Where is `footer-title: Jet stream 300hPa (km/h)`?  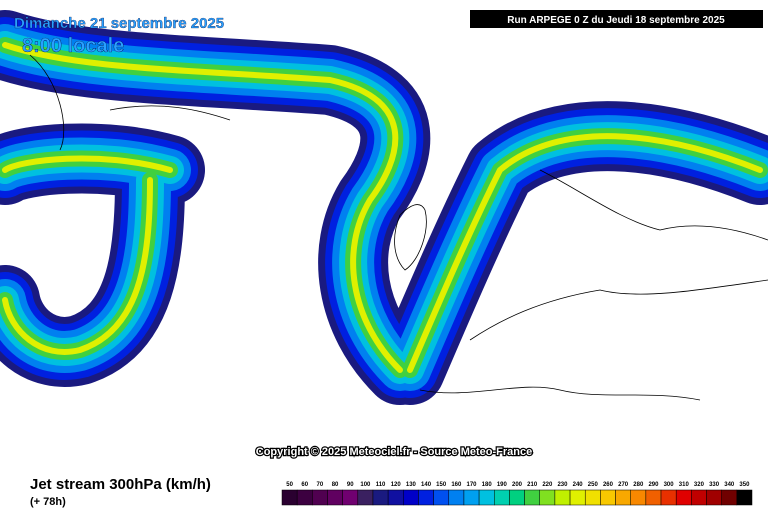 footer-title: Jet stream 300hPa (km/h) is located at coordinates (120, 484).